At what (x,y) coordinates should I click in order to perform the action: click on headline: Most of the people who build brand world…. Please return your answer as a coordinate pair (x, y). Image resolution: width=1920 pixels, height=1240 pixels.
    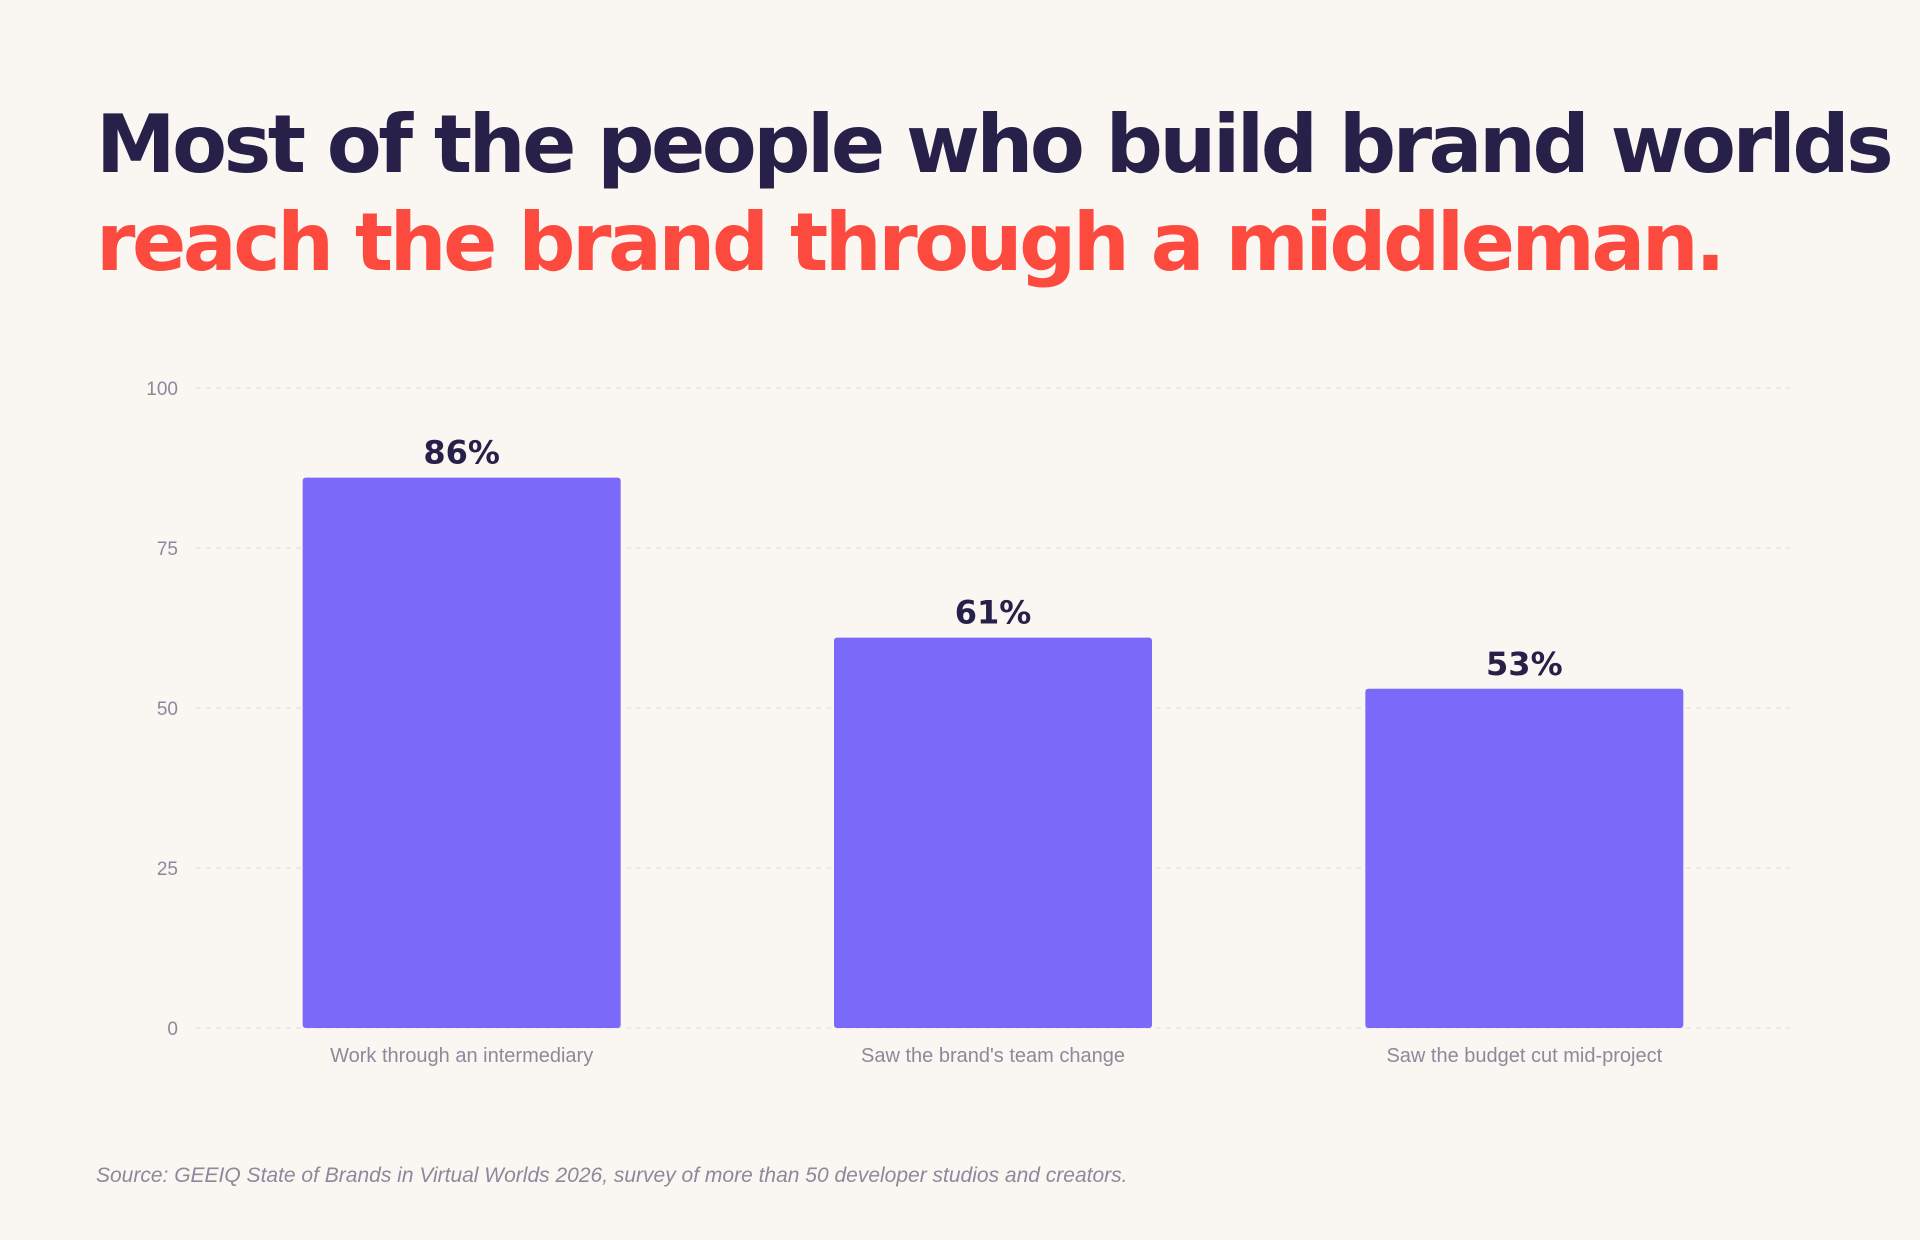
    Looking at the image, I should click on (995, 194).